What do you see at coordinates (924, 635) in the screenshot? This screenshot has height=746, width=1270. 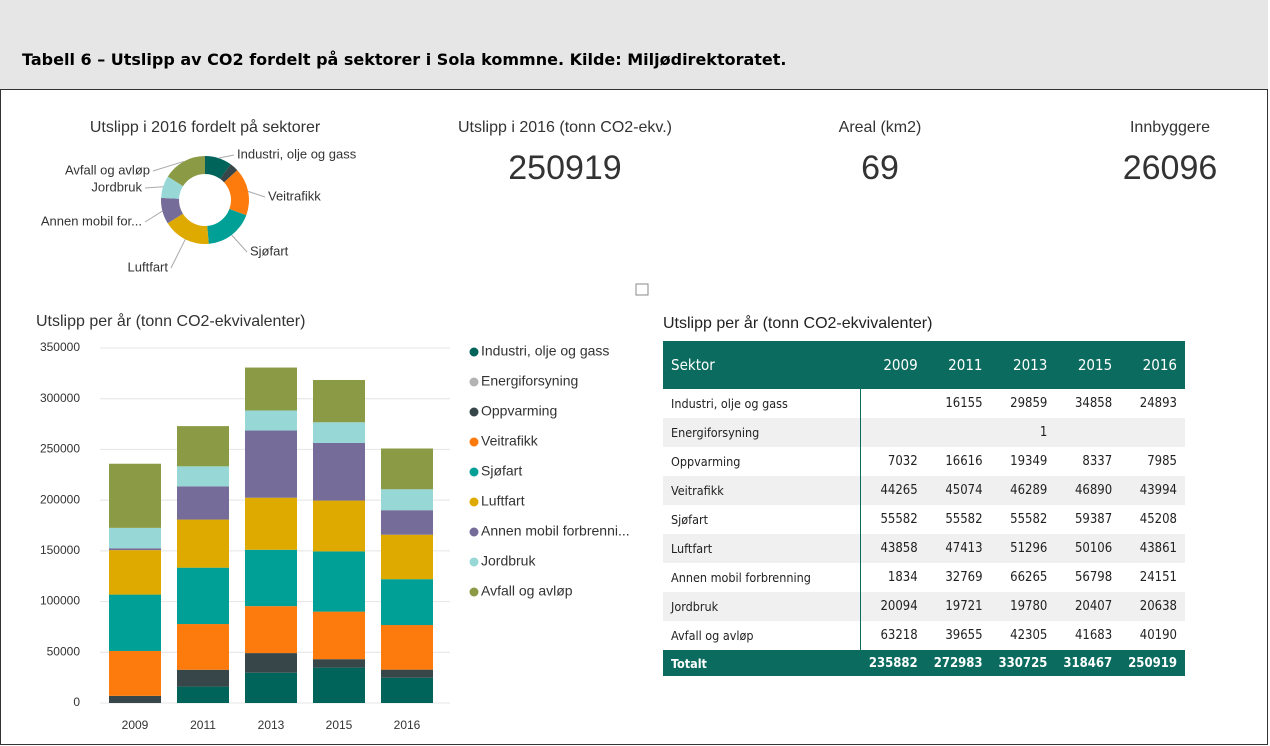 I see `table-row: Avfall og avløp 63218 39655 42305 41683 40190` at bounding box center [924, 635].